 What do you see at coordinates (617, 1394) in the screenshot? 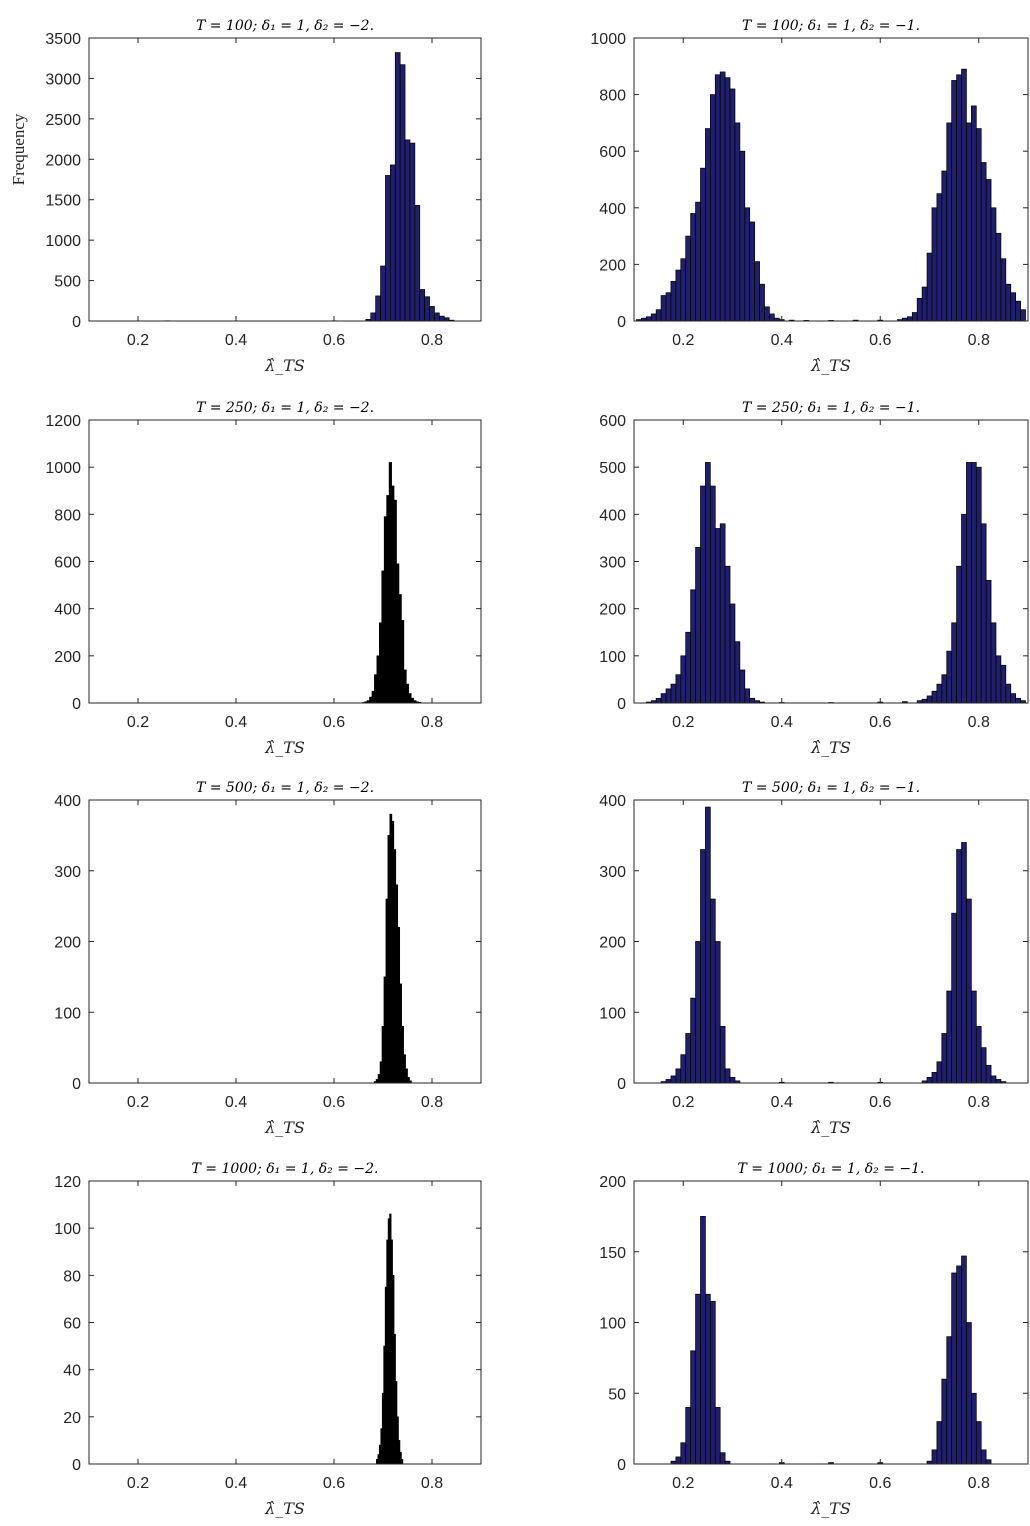
I see `ytick-label-7-1: 50` at bounding box center [617, 1394].